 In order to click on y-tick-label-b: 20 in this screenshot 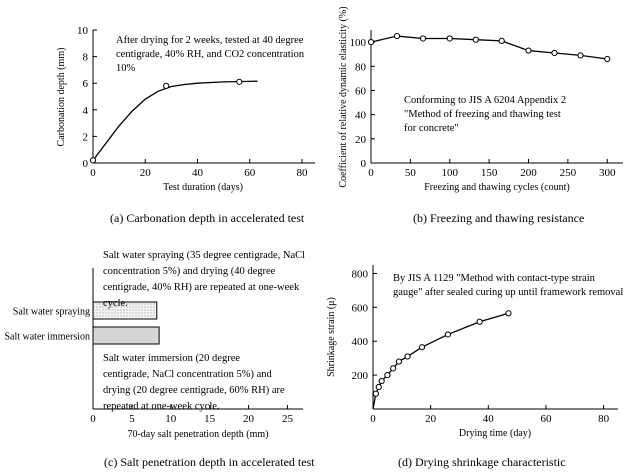, I will do `click(361, 140)`.